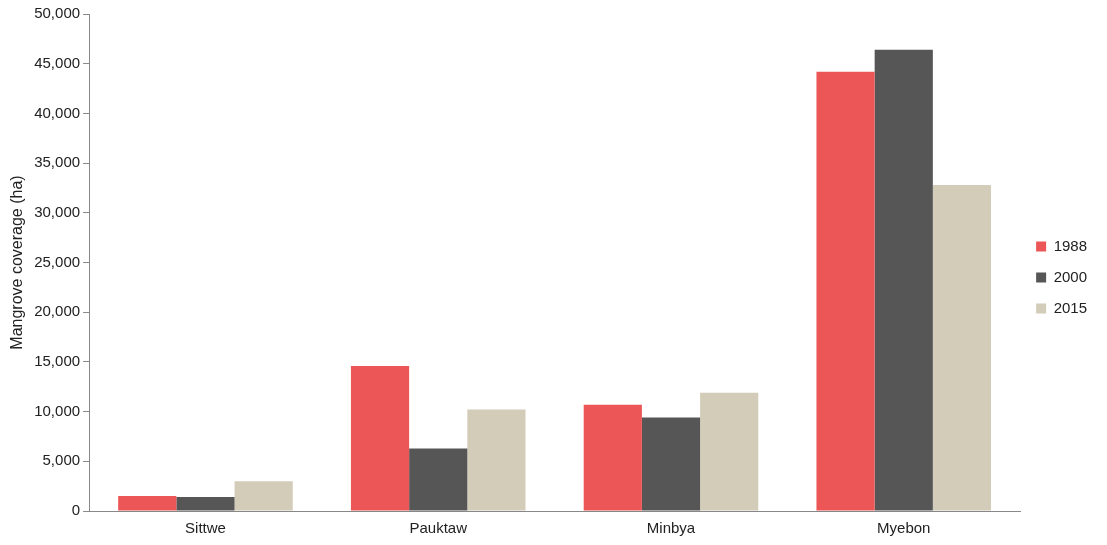 The width and height of the screenshot is (1107, 545). Describe the element at coordinates (57, 162) in the screenshot. I see `y-tick-label: 35,000` at that location.